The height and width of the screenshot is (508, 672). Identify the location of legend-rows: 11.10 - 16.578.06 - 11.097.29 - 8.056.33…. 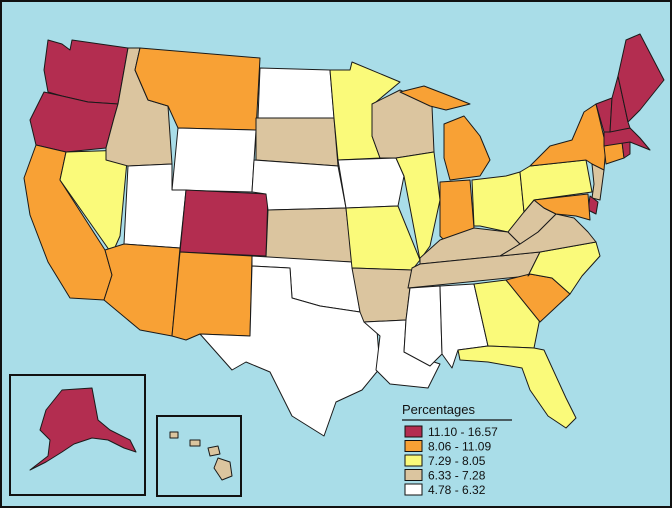
(451, 461).